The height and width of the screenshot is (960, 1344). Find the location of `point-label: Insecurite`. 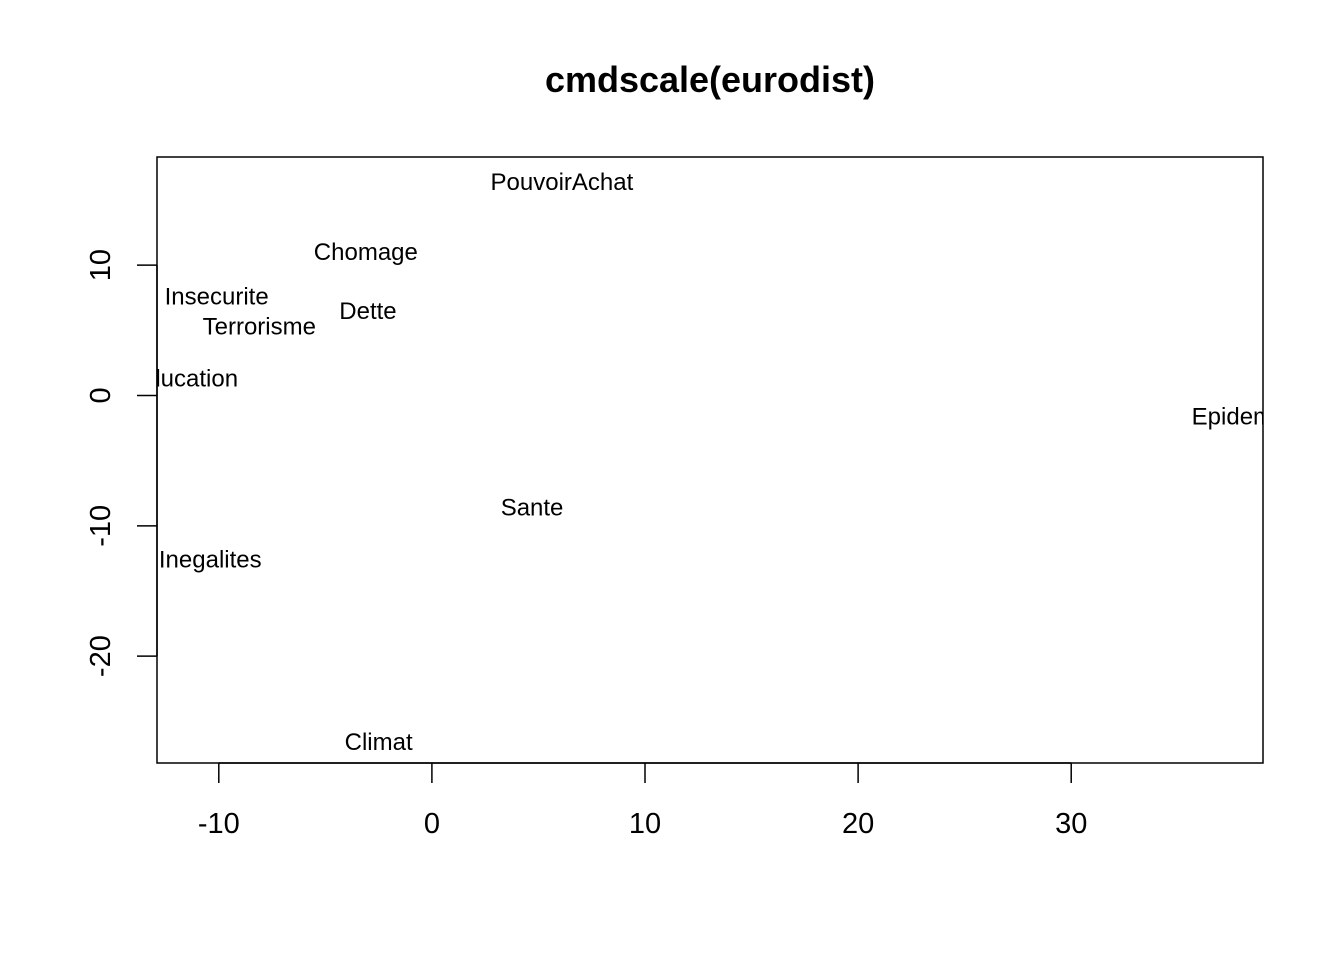

point-label: Insecurite is located at coordinates (217, 296).